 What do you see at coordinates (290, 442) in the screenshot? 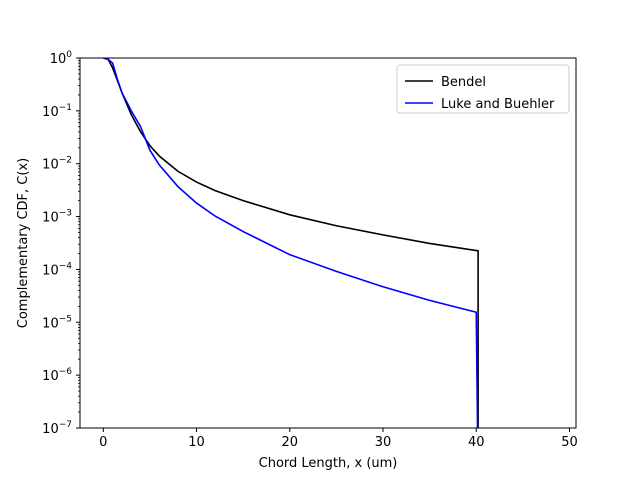
I see `x-tick-label: 20` at bounding box center [290, 442].